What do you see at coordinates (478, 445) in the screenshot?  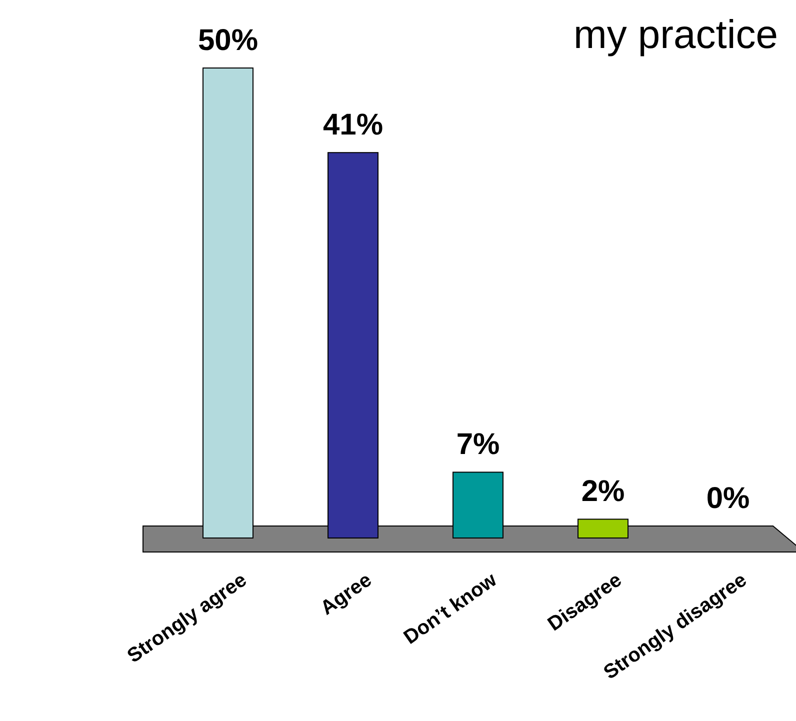 I see `data-label: 7%` at bounding box center [478, 445].